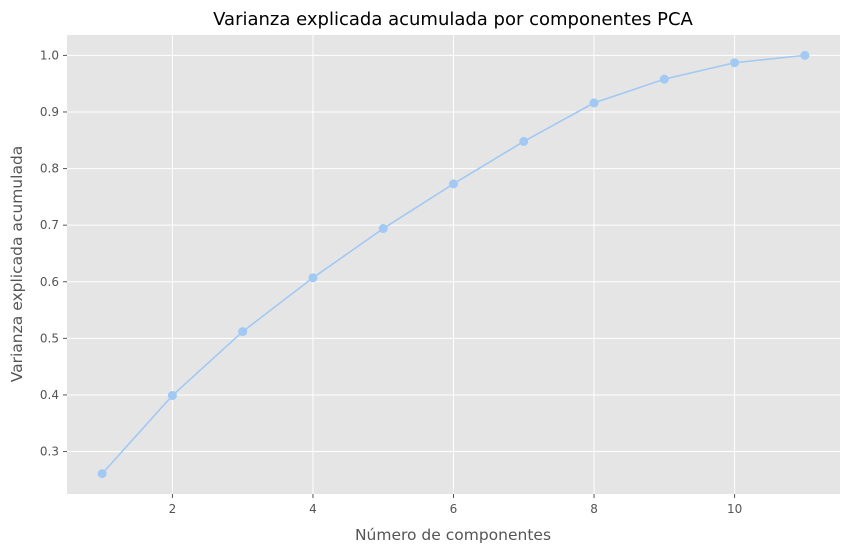 The image size is (850, 553). Describe the element at coordinates (49, 112) in the screenshot. I see `y-tick-label: 0.9` at that location.